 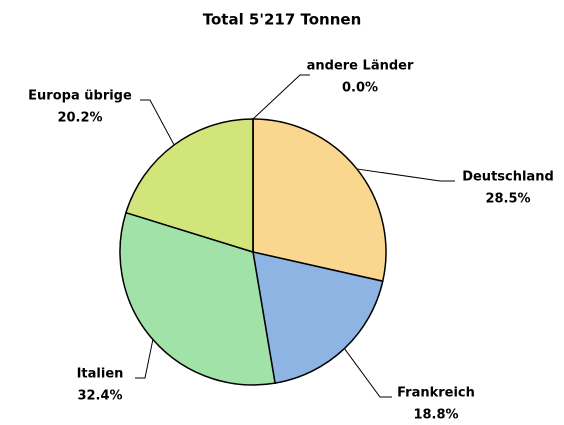 I want to click on value-label: 0.0%, so click(x=360, y=88).